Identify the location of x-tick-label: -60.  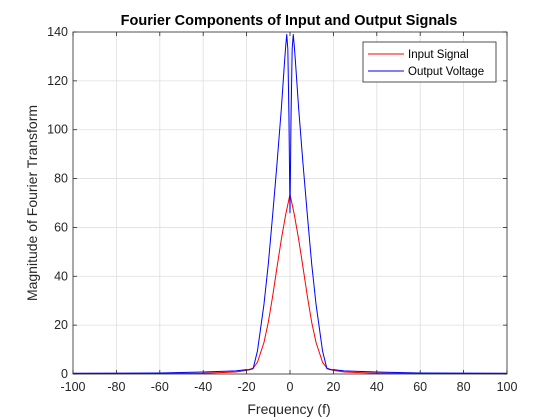
(160, 387).